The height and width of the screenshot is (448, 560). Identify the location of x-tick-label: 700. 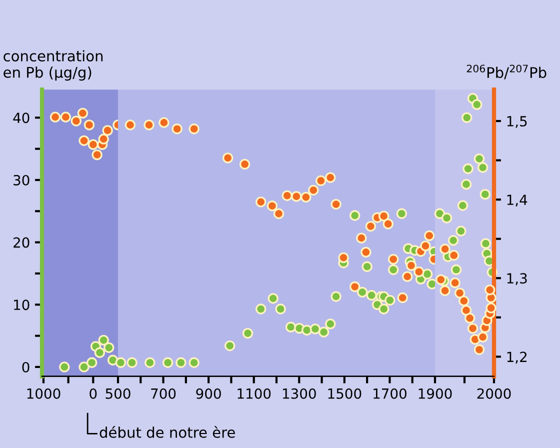
(163, 393).